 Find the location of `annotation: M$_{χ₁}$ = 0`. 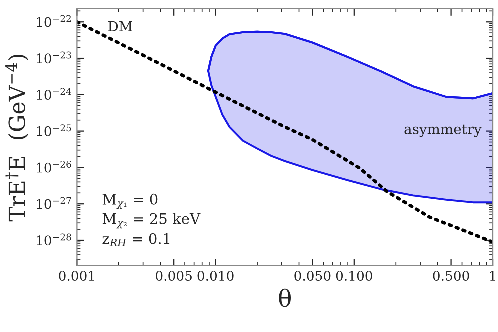

annotation: M$_{χ₁}$ = 0 is located at coordinates (130, 202).